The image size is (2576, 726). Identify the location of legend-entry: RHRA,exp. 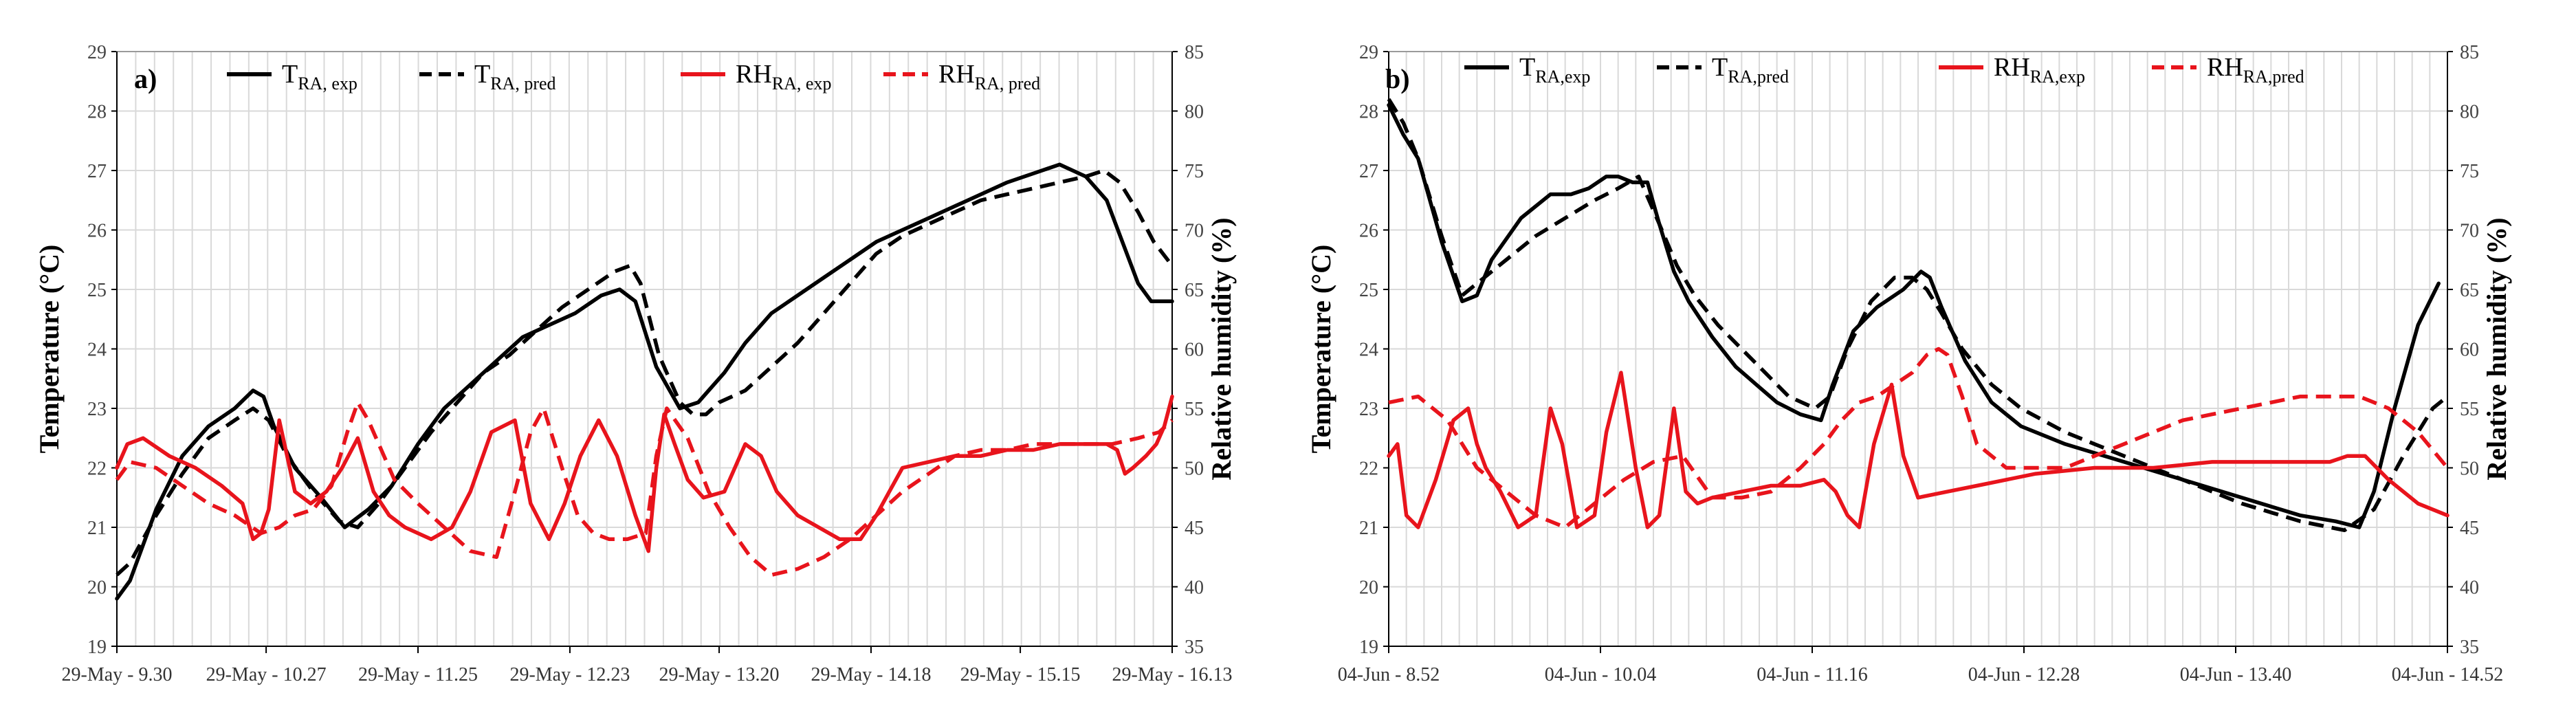
(2039, 70).